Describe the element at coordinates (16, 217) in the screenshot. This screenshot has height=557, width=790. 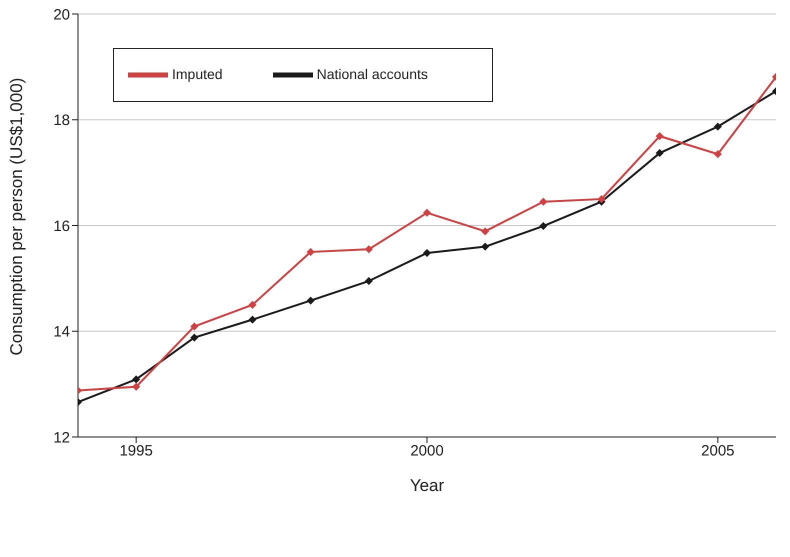
I see `y-axis-title: Consumption per person (US$1,000)` at that location.